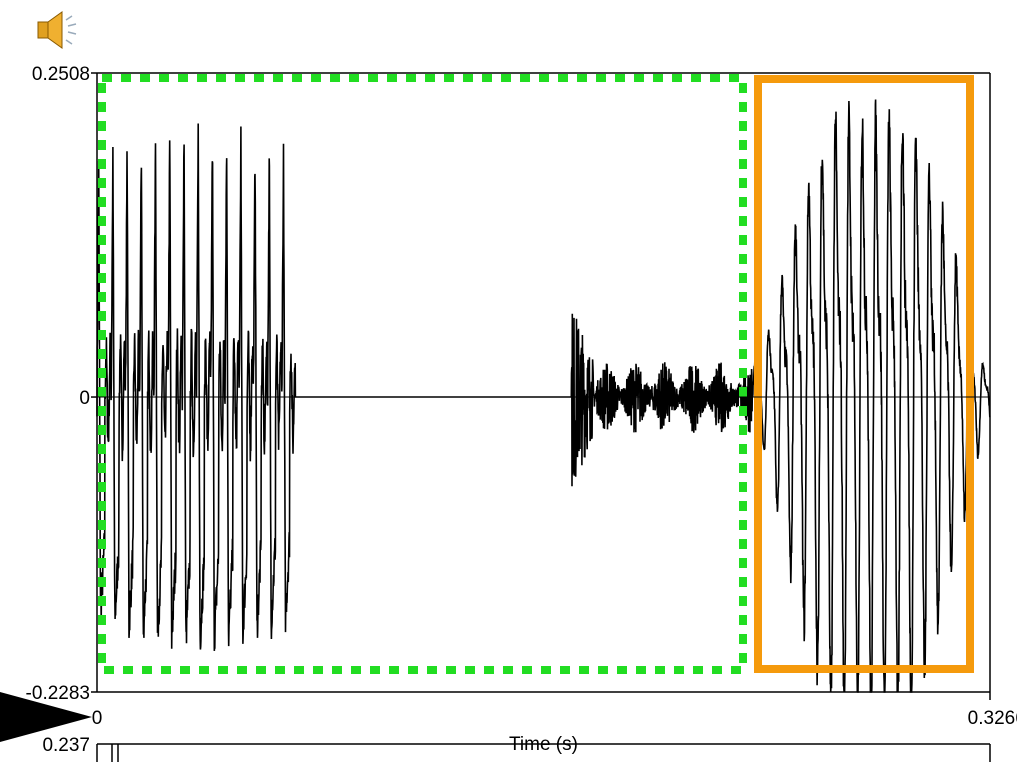 This screenshot has height=762, width=1017. Describe the element at coordinates (97, 718) in the screenshot. I see `x-tick-label-start: 0` at that location.